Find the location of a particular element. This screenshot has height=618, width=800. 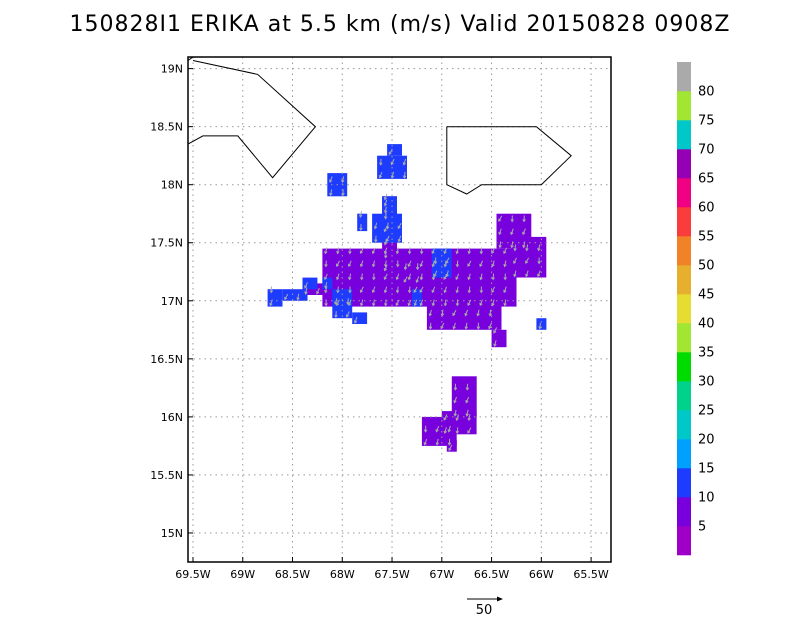

lon-tick-label: 66.5W is located at coordinates (491, 574).